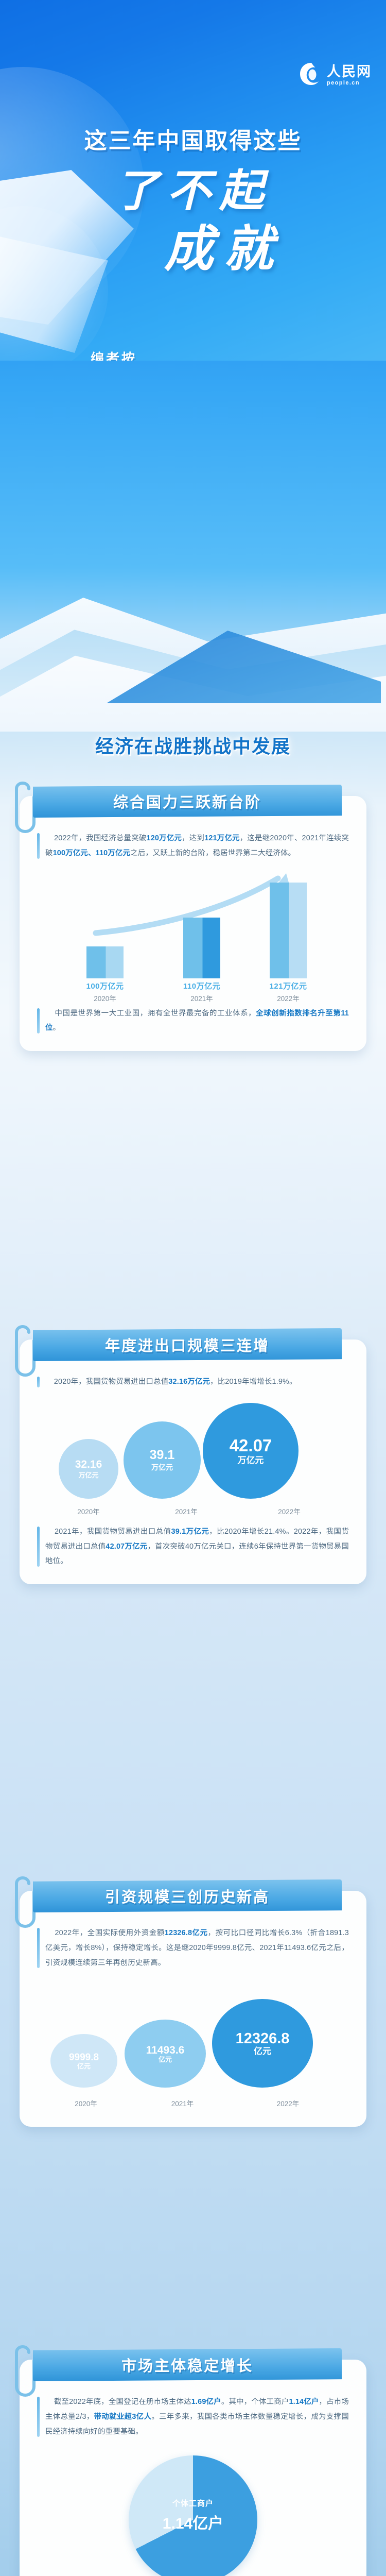 The width and height of the screenshot is (386, 2576). What do you see at coordinates (289, 1511) in the screenshot?
I see `bubble-category-2022: 2022年` at bounding box center [289, 1511].